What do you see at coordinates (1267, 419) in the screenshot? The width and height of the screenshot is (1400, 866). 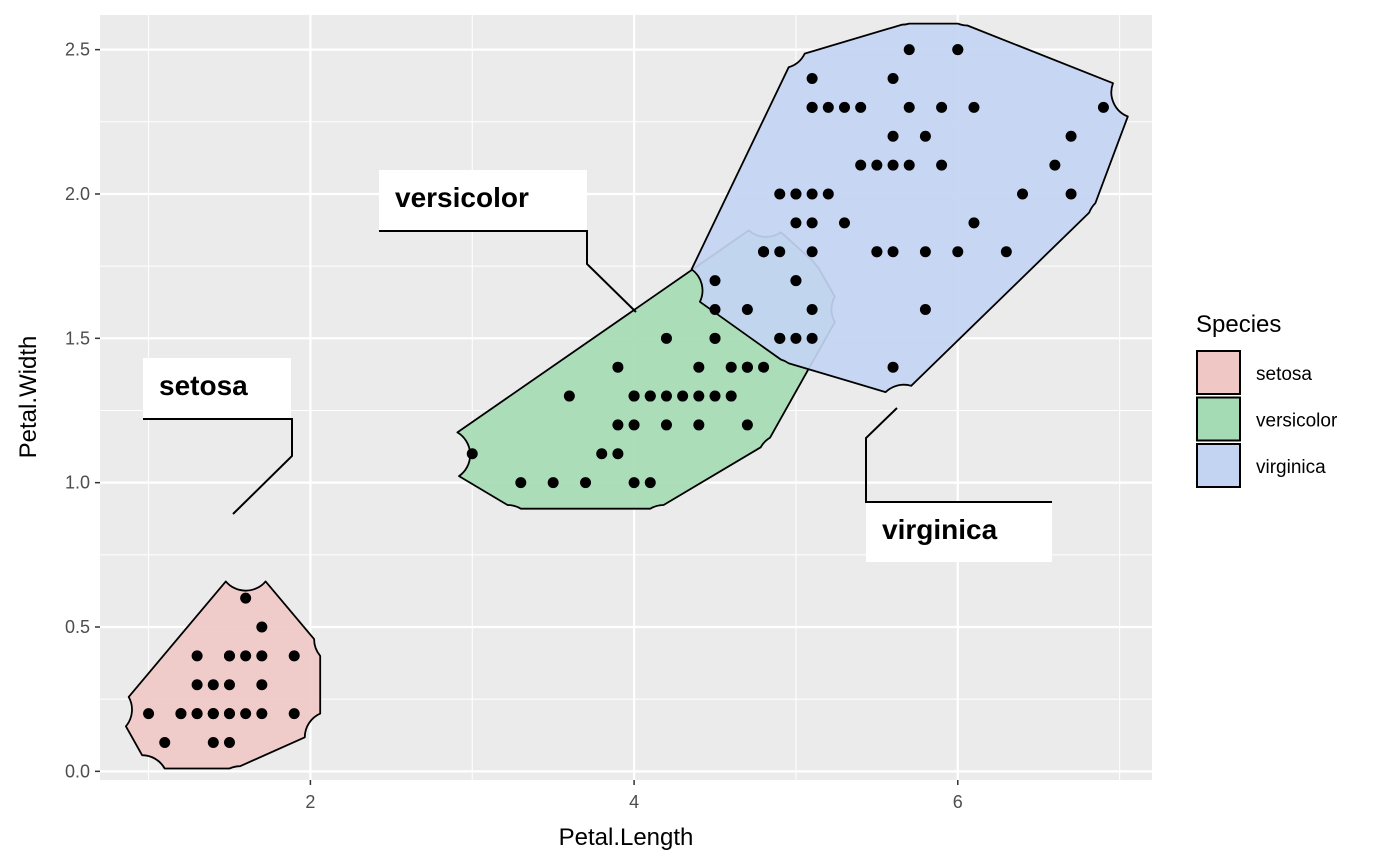 I see `legend-items: setosa versicolor virginica` at bounding box center [1267, 419].